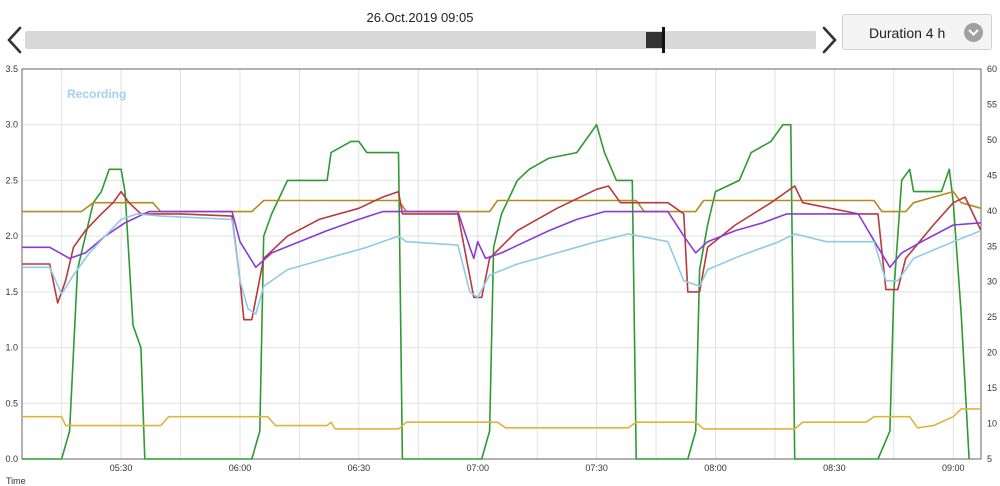 This screenshot has height=486, width=1000. What do you see at coordinates (654, 40) in the screenshot?
I see `timeline-slider-thumb` at bounding box center [654, 40].